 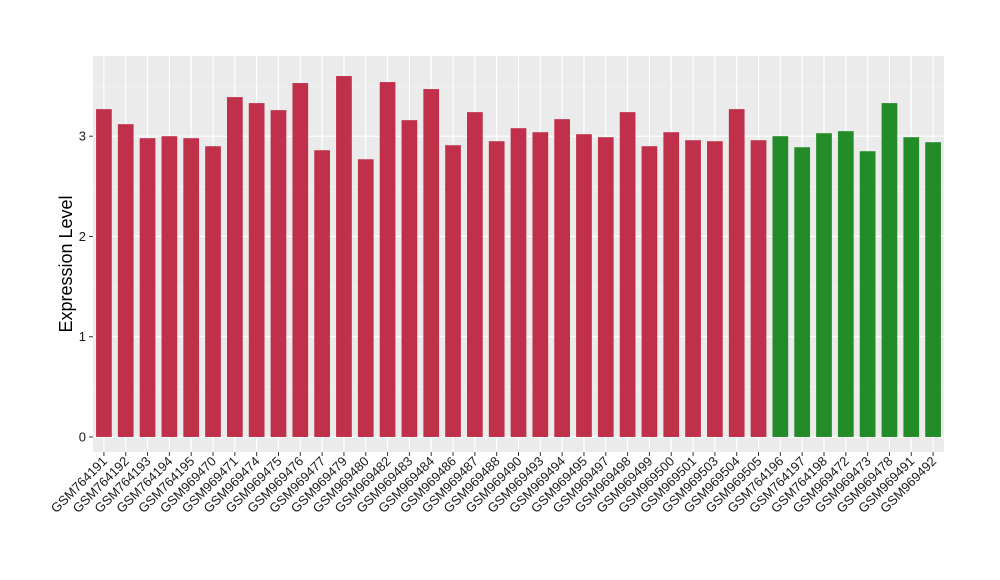 I want to click on y-tick-label: 1, so click(x=82, y=336).